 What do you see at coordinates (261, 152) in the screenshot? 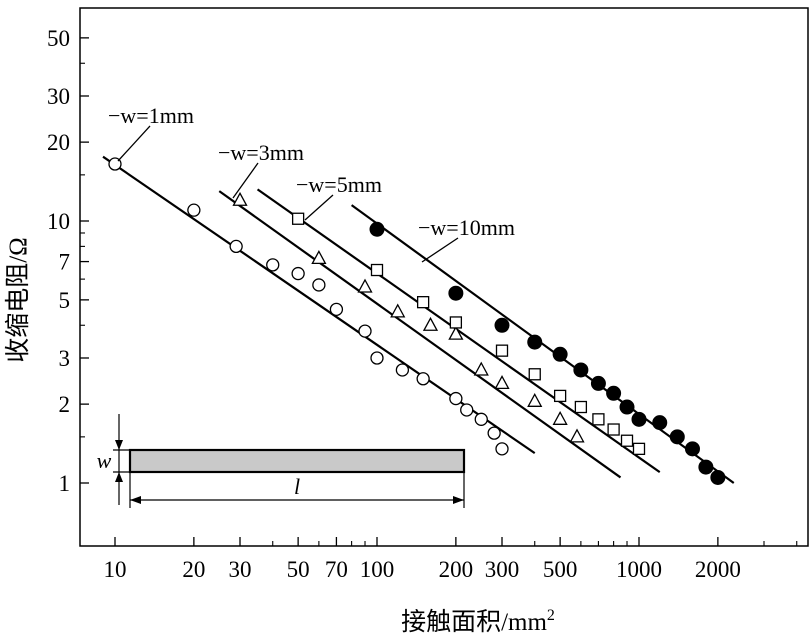
I see `legend-label: −w=3mm` at bounding box center [261, 152].